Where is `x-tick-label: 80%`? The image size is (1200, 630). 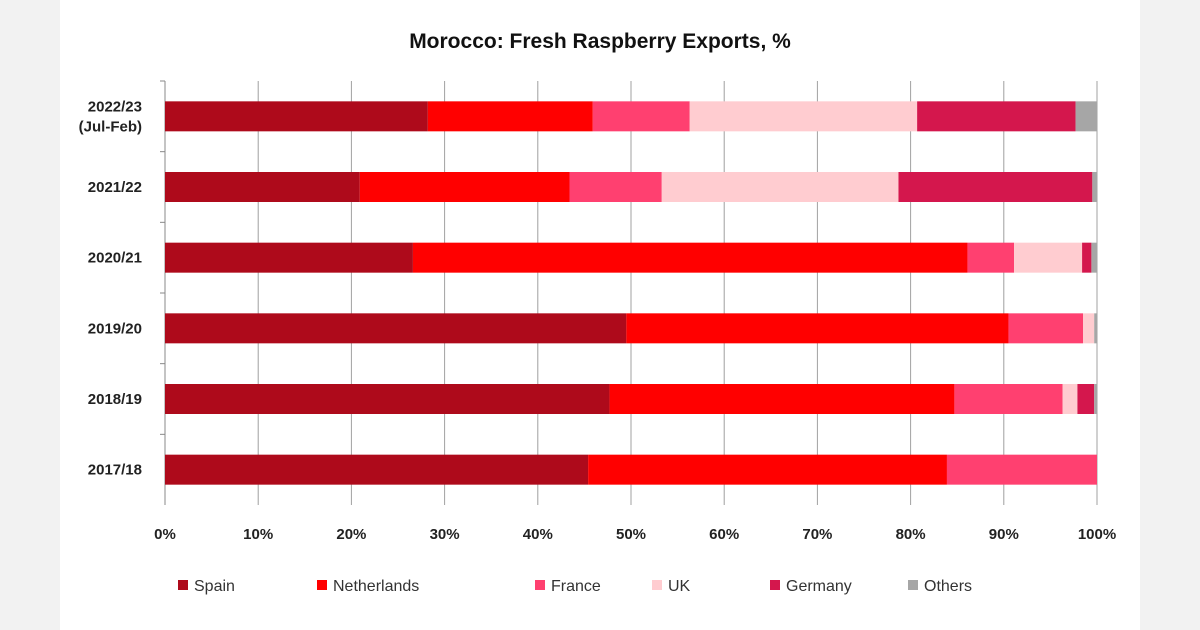 x-tick-label: 80% is located at coordinates (911, 534).